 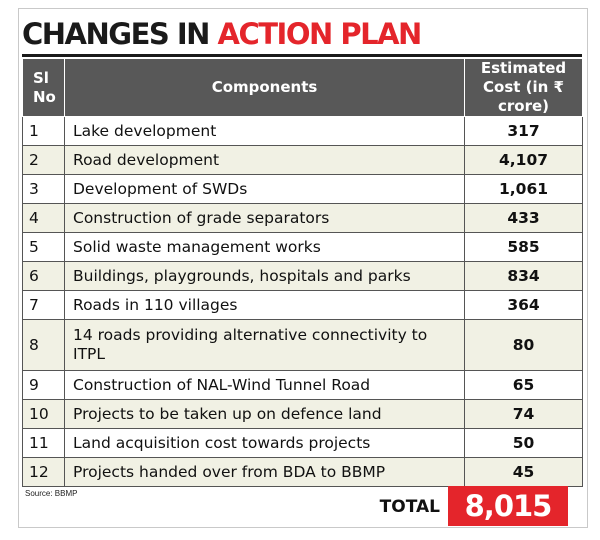 What do you see at coordinates (523, 443) in the screenshot?
I see `row-cost: 50` at bounding box center [523, 443].